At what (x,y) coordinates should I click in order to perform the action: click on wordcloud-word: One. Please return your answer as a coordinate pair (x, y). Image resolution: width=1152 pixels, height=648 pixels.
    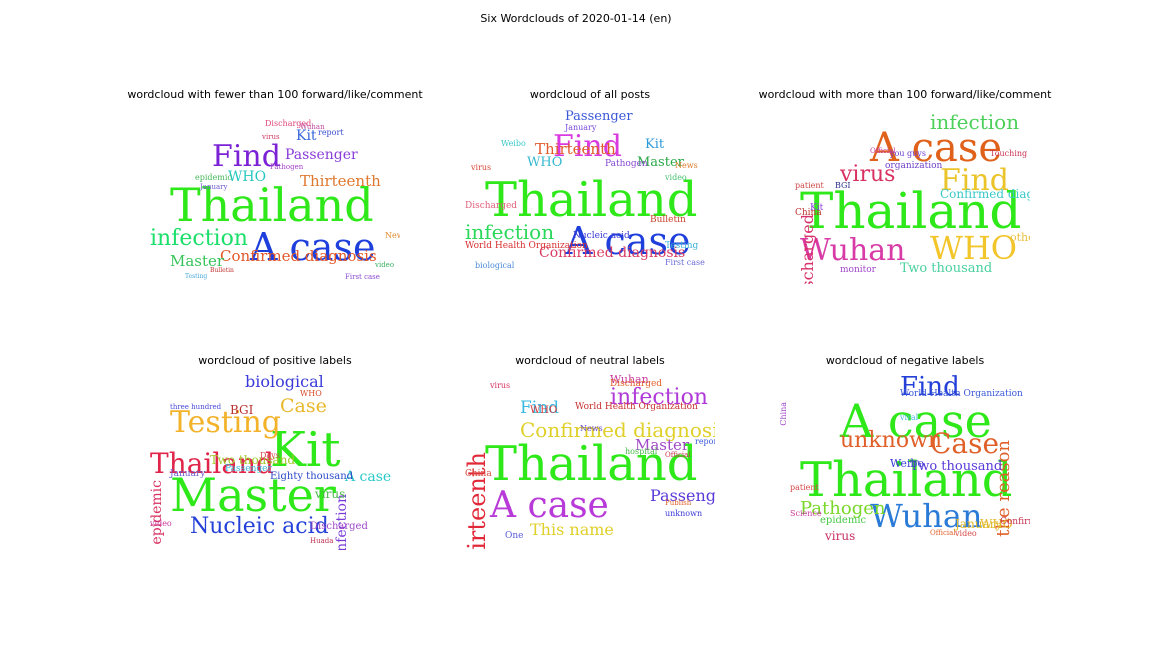
    Looking at the image, I should click on (514, 536).